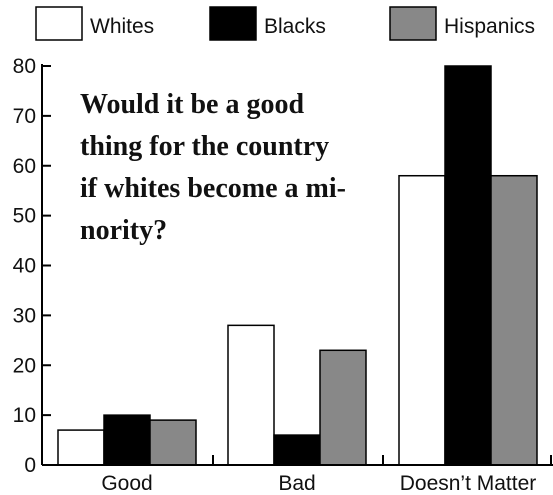 The width and height of the screenshot is (553, 495). I want to click on y-tick-label-5: 50, so click(24, 216).